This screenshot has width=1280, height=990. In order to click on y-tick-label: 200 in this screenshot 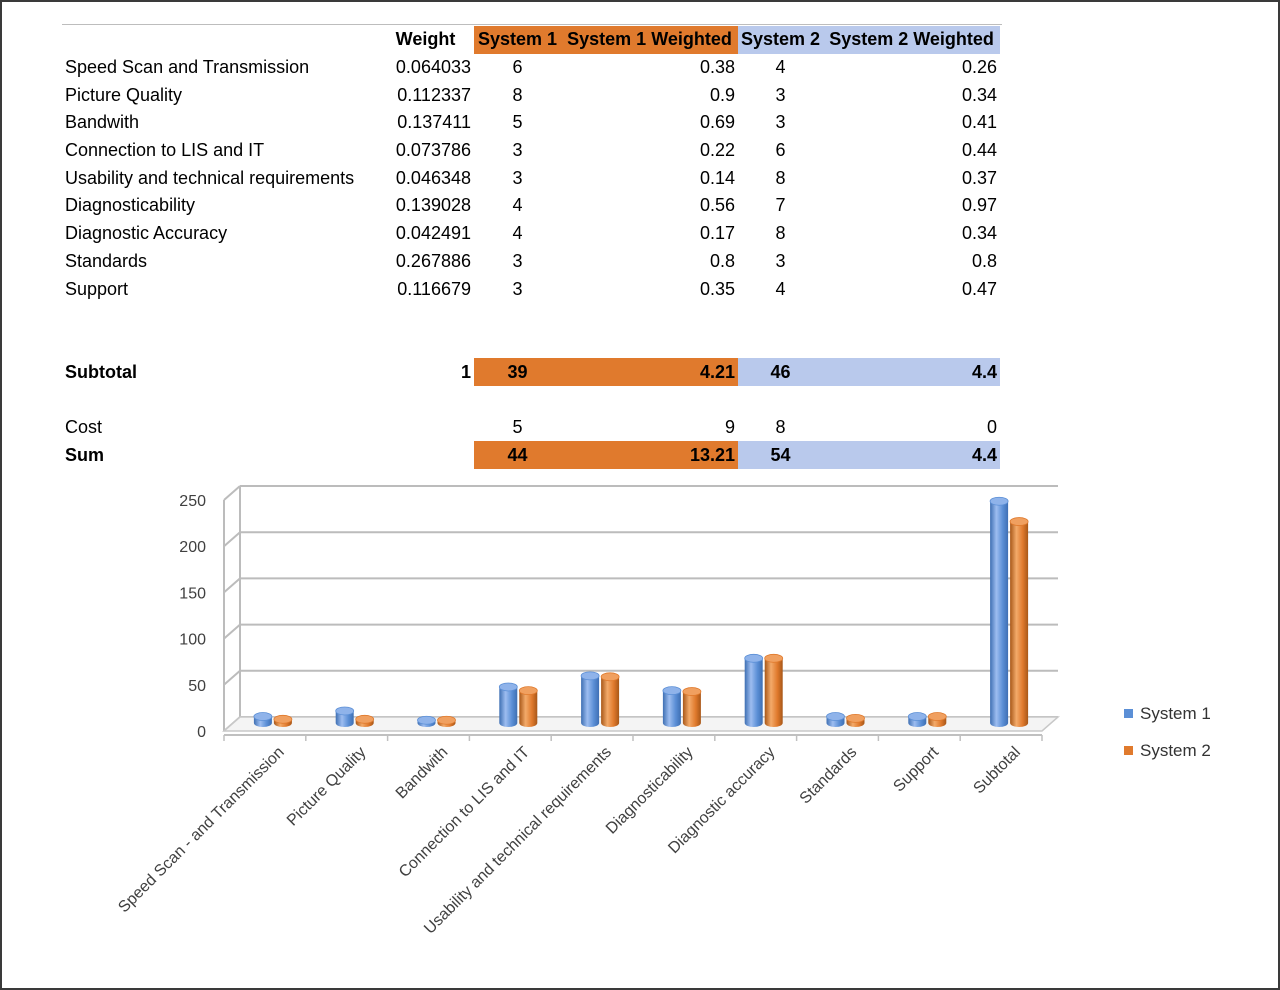, I will do `click(192, 547)`.